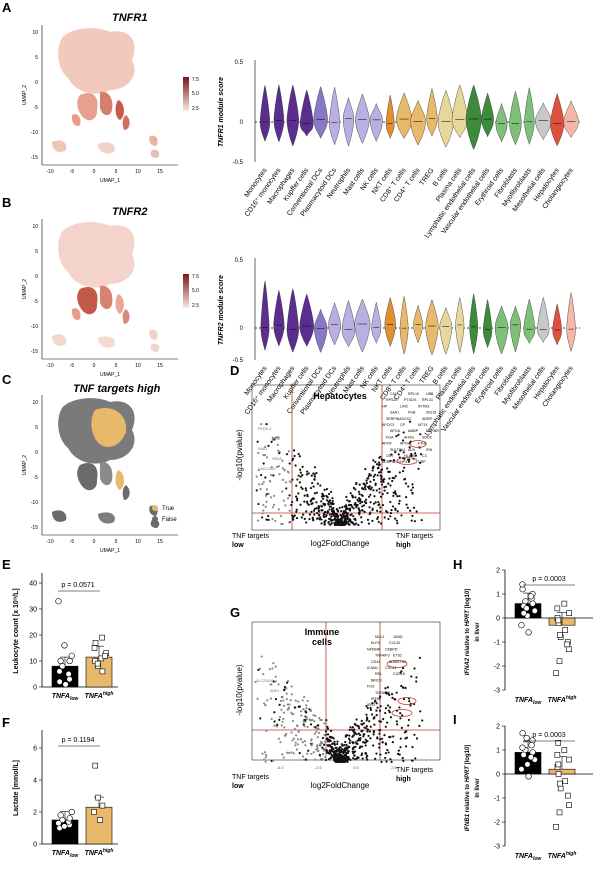 The image size is (603, 869). What do you see at coordinates (375, 699) in the screenshot?
I see `gene-label: IRF1` at bounding box center [375, 699].